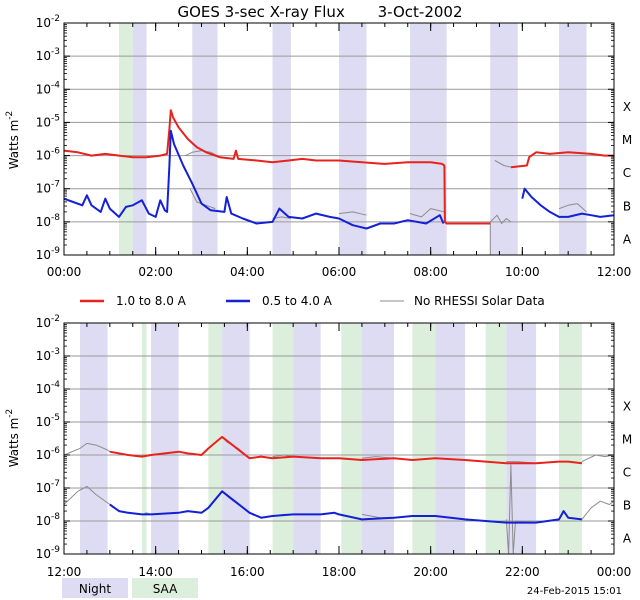  I want to click on legend-night-label: Night, so click(95, 589).